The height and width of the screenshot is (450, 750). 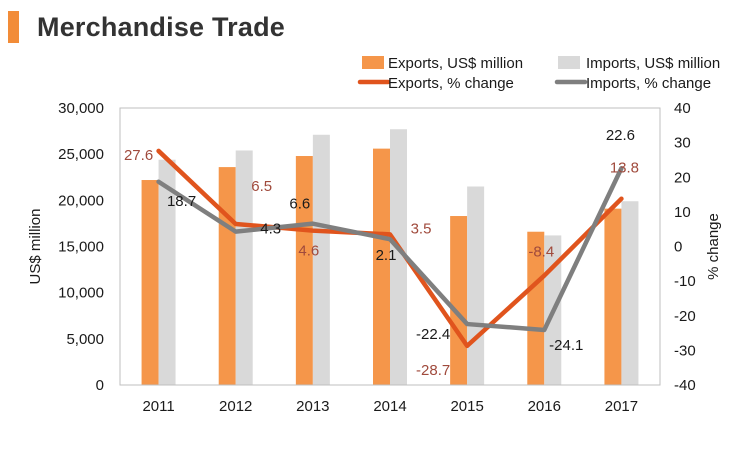 What do you see at coordinates (312, 406) in the screenshot?
I see `x-tick-label: 2013` at bounding box center [312, 406].